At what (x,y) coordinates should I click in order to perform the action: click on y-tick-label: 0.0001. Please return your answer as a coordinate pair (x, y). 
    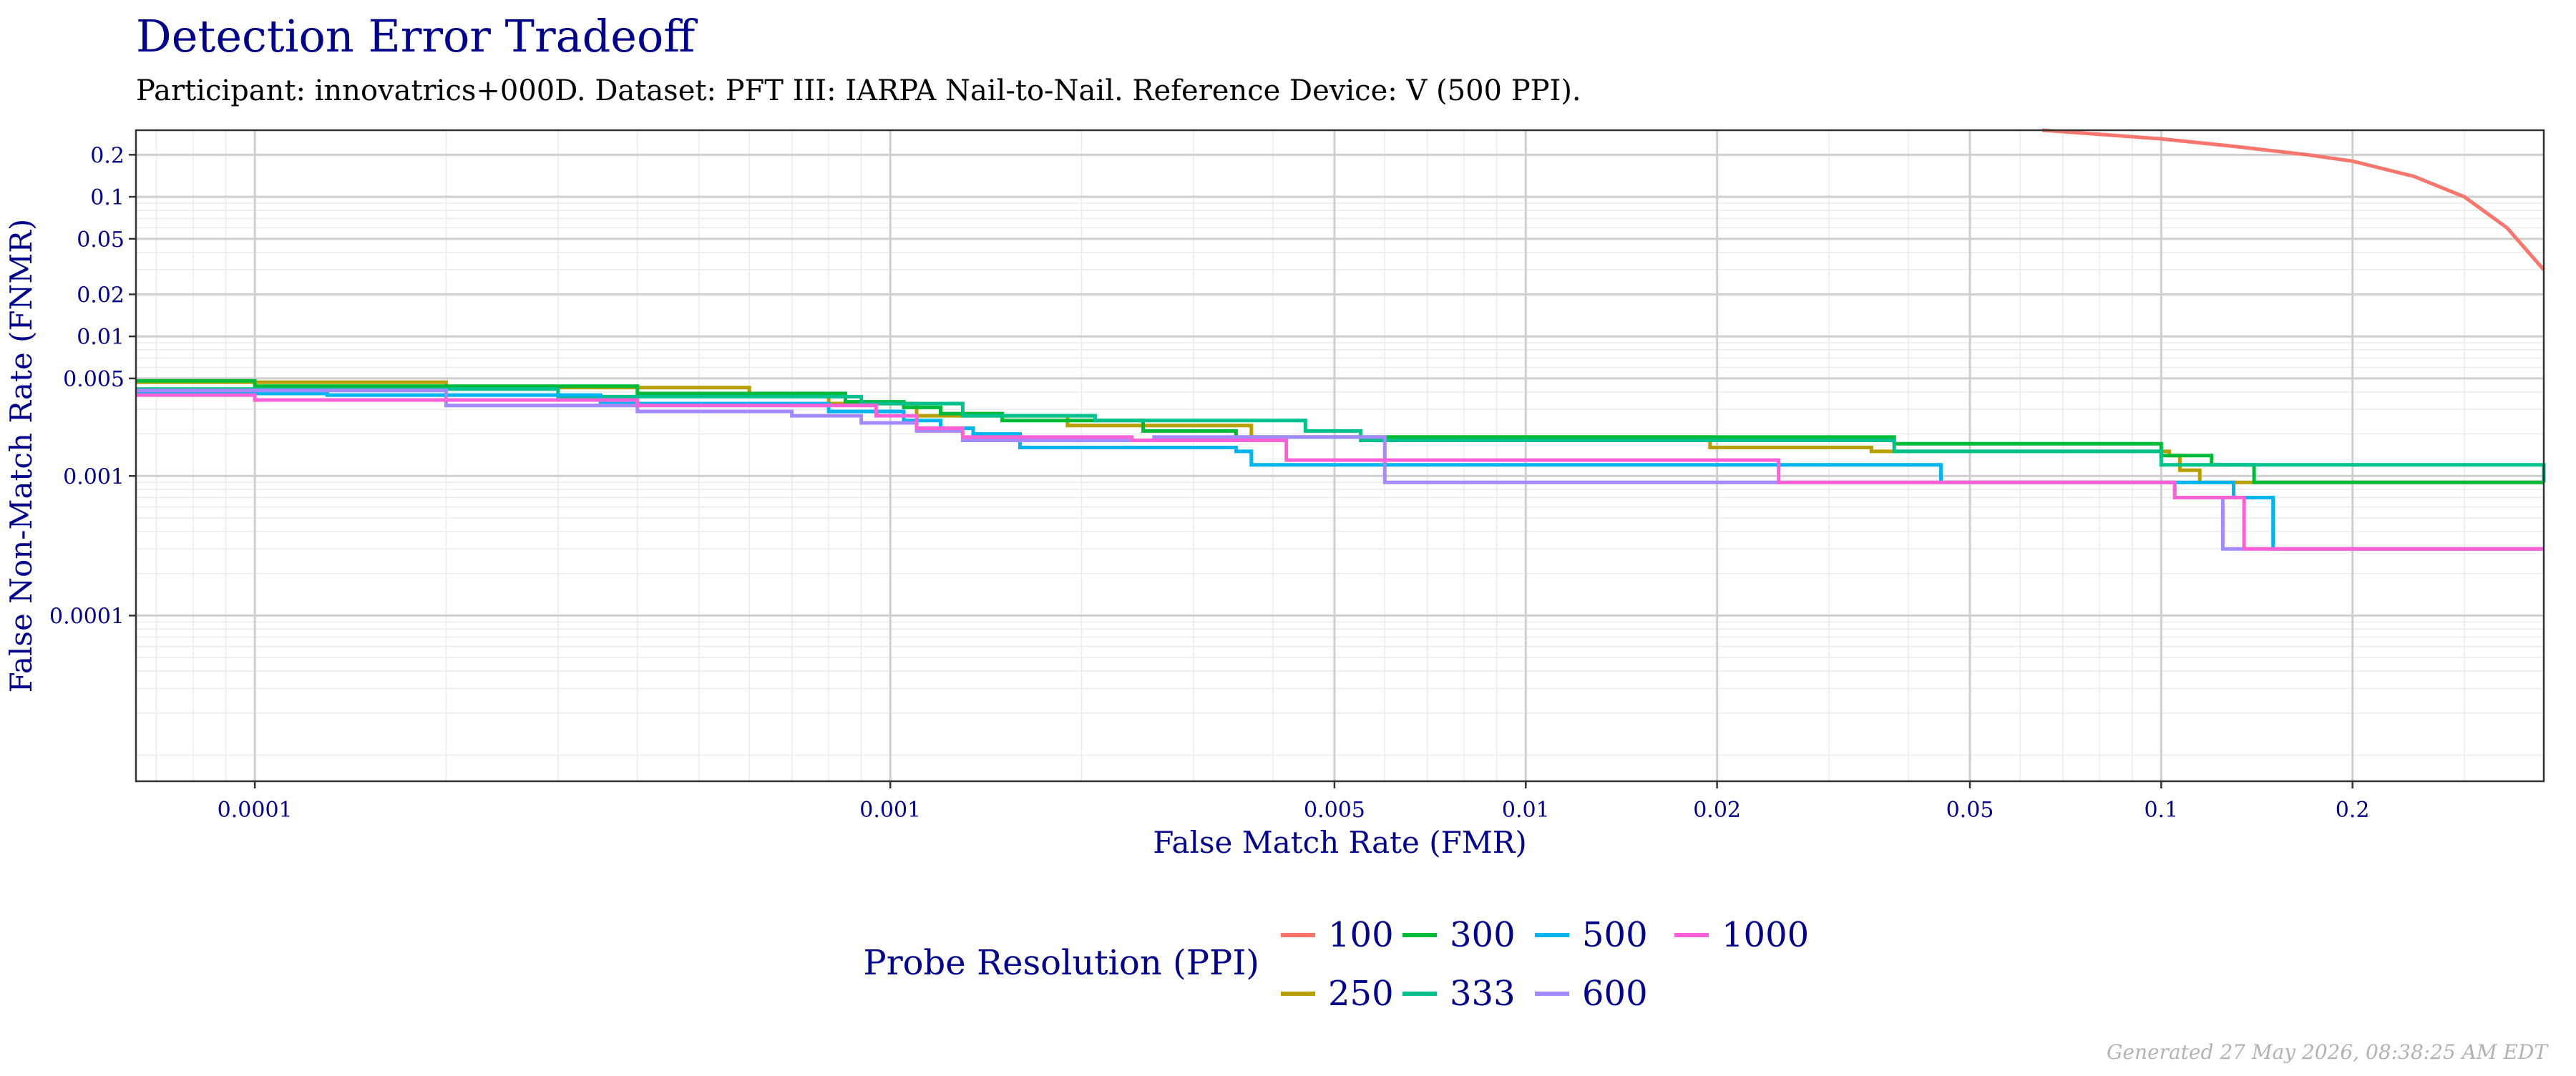
    Looking at the image, I should click on (87, 617).